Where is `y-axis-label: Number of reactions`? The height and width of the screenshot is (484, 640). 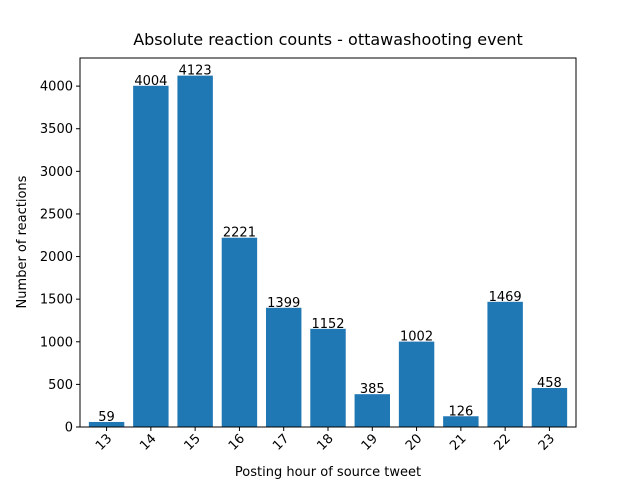
y-axis-label: Number of reactions is located at coordinates (22, 241).